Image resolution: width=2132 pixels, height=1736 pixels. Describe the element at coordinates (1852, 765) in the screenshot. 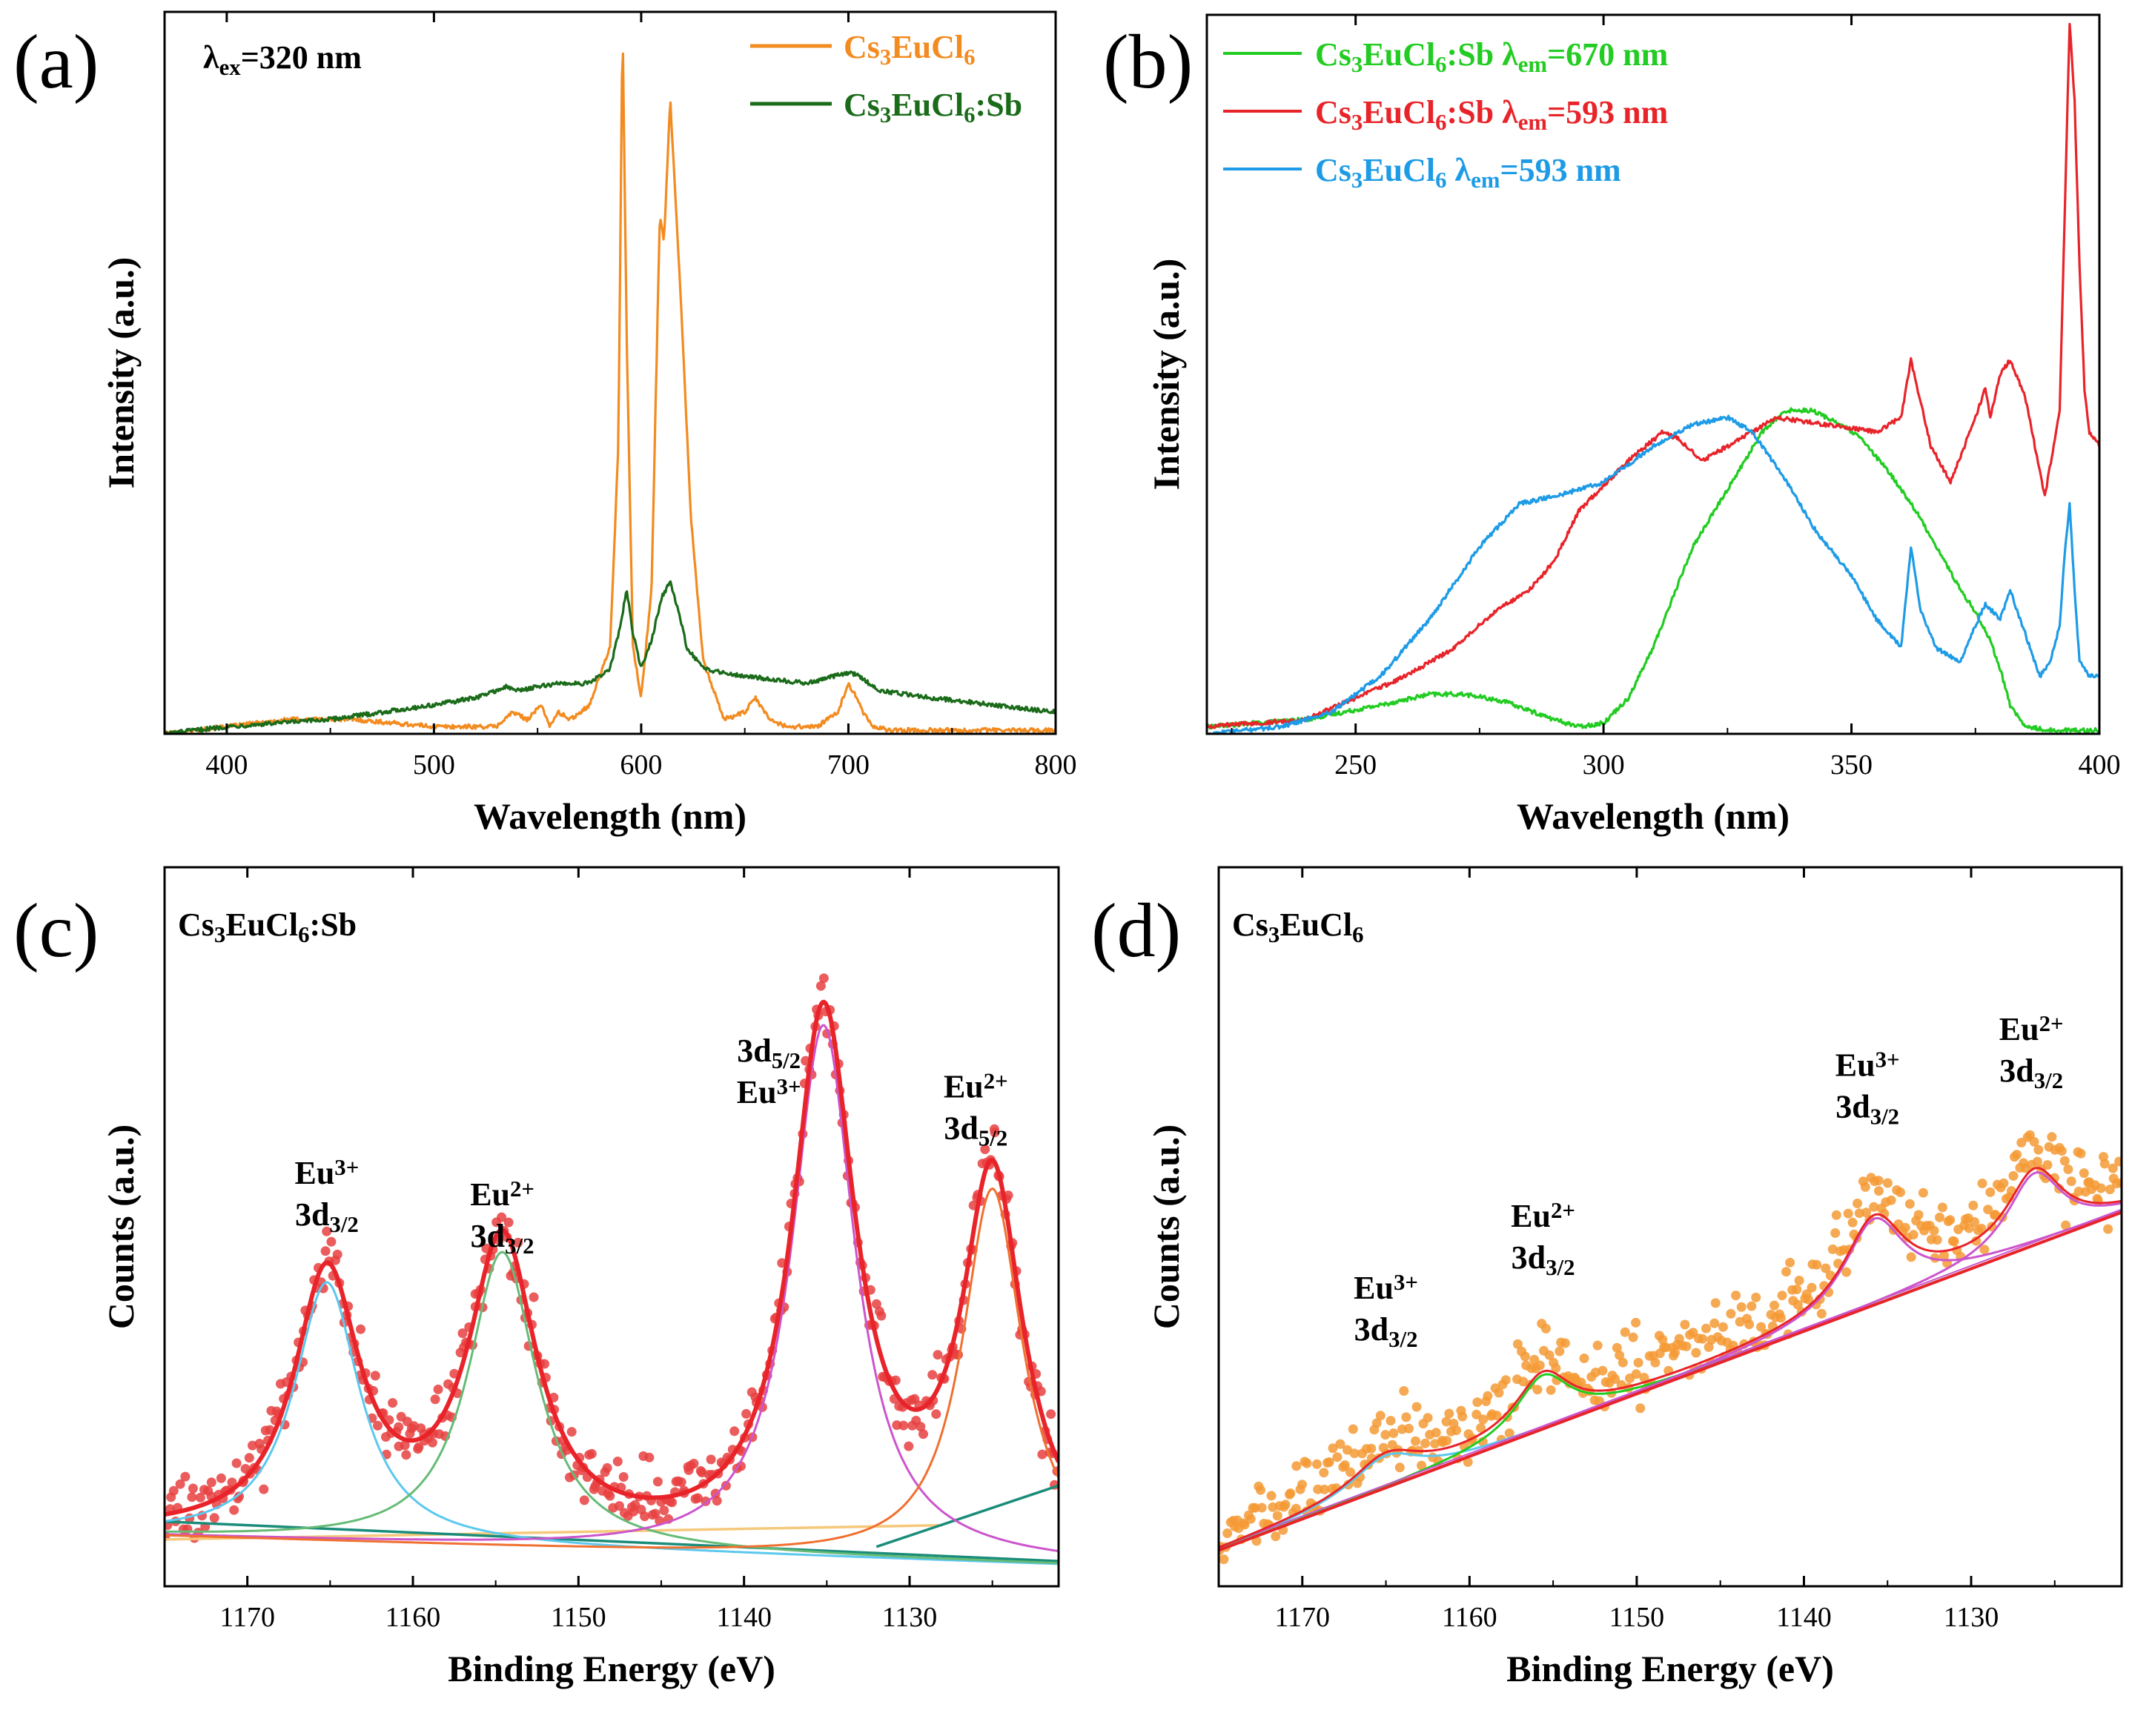

I see `x-tick-label: 350` at that location.